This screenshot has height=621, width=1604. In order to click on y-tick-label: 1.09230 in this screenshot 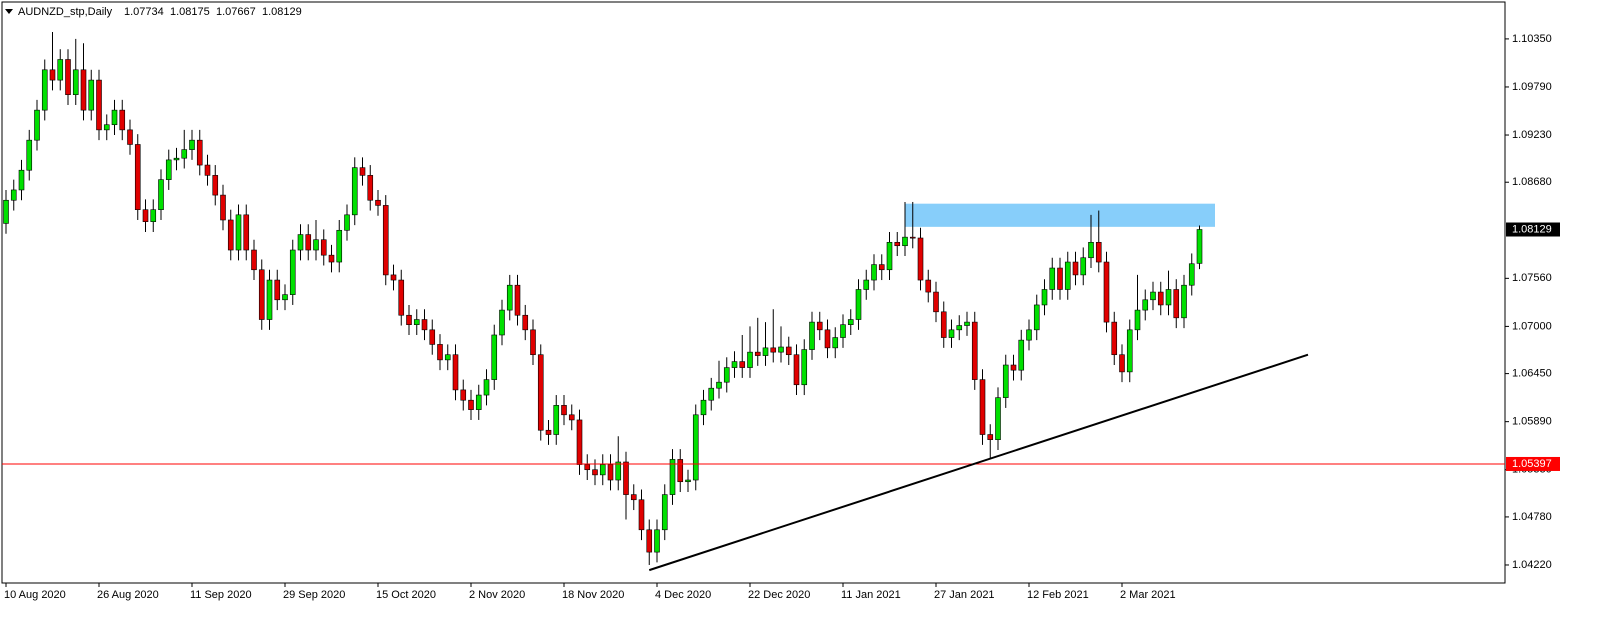, I will do `click(1532, 135)`.